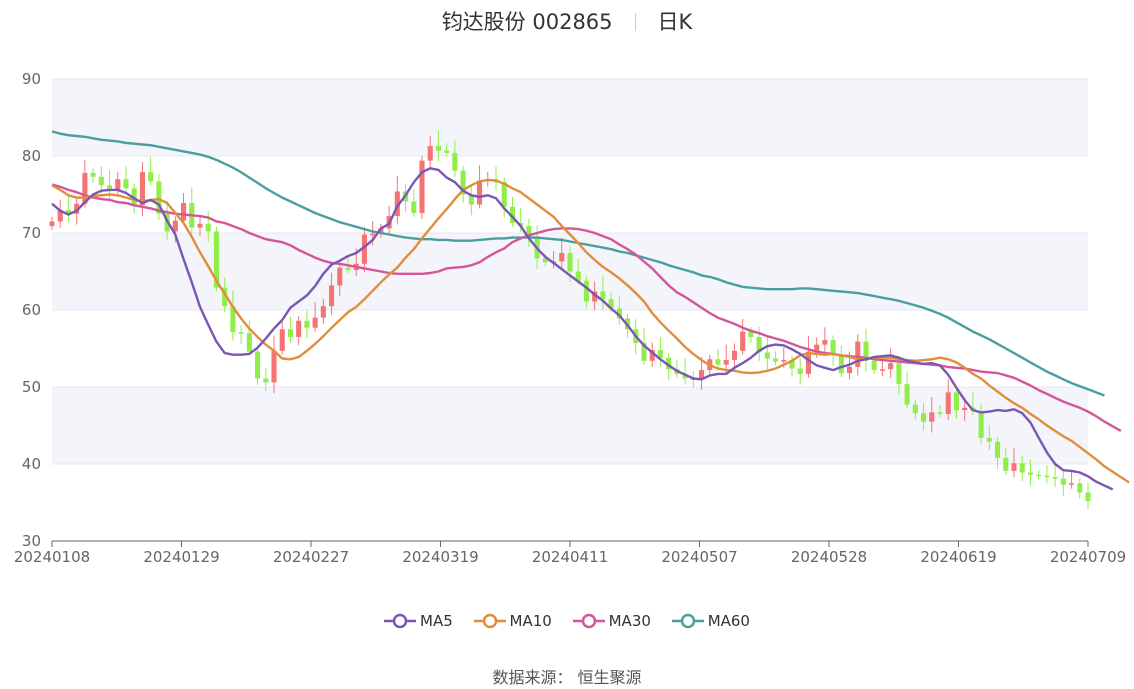 The image size is (1134, 689). Describe the element at coordinates (512, 621) in the screenshot. I see `legend-item-ma10: MA10` at that location.